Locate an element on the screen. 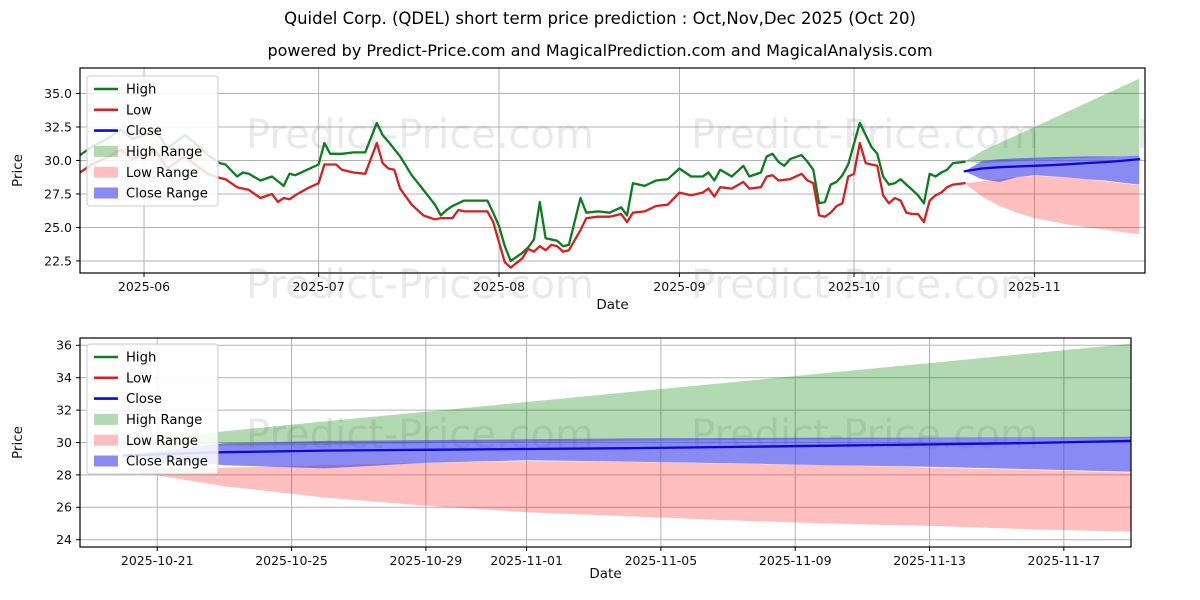  y-tick-label: 30 is located at coordinates (64, 442).